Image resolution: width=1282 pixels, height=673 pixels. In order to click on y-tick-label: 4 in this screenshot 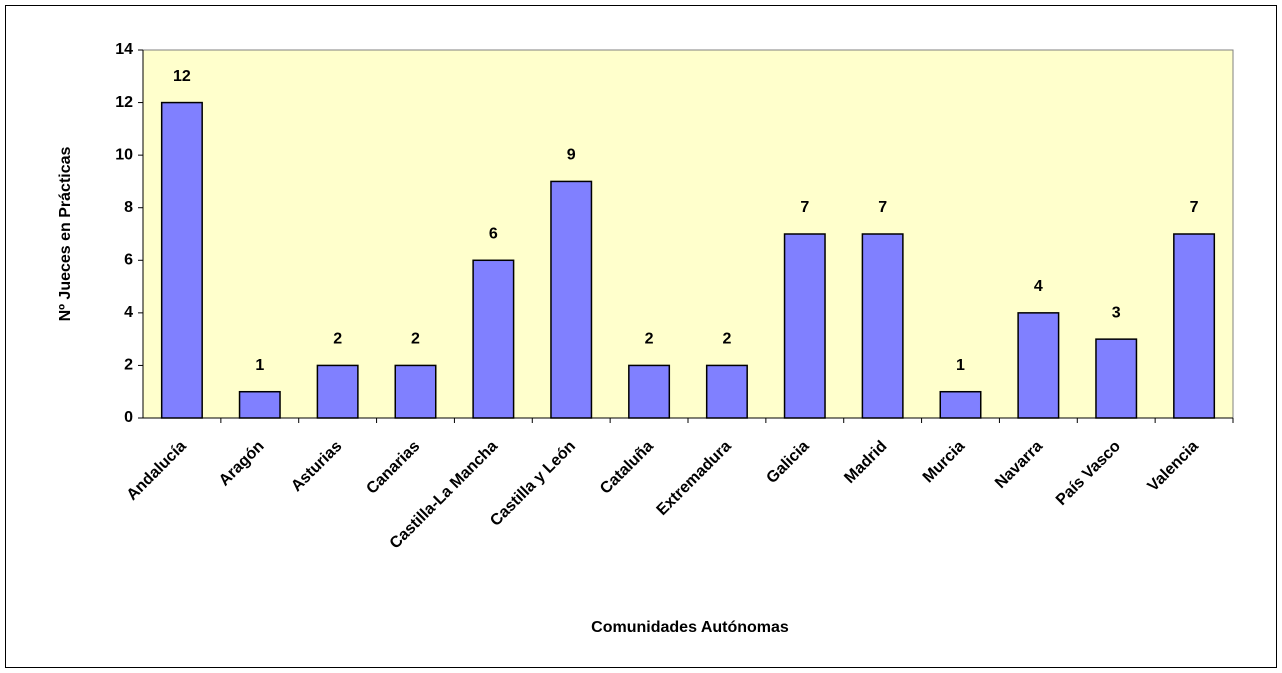, I will do `click(128, 312)`.